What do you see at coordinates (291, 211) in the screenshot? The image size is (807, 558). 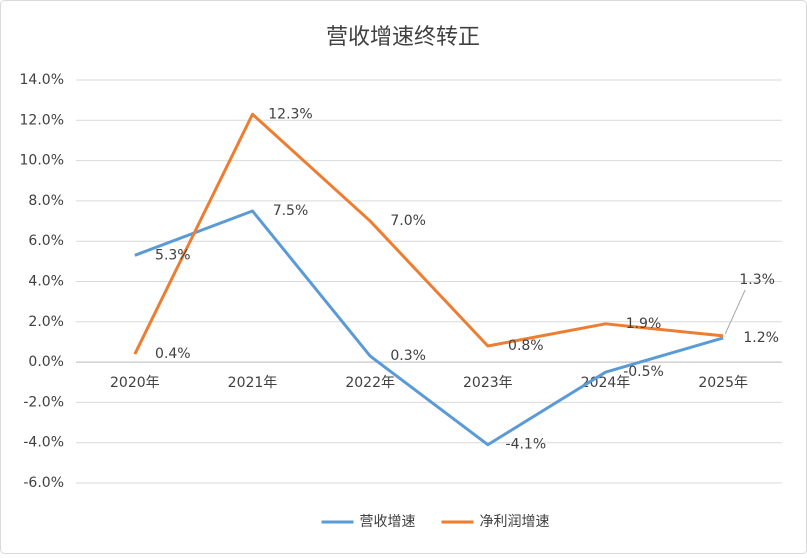 I see `data-label: 7.5%` at bounding box center [291, 211].